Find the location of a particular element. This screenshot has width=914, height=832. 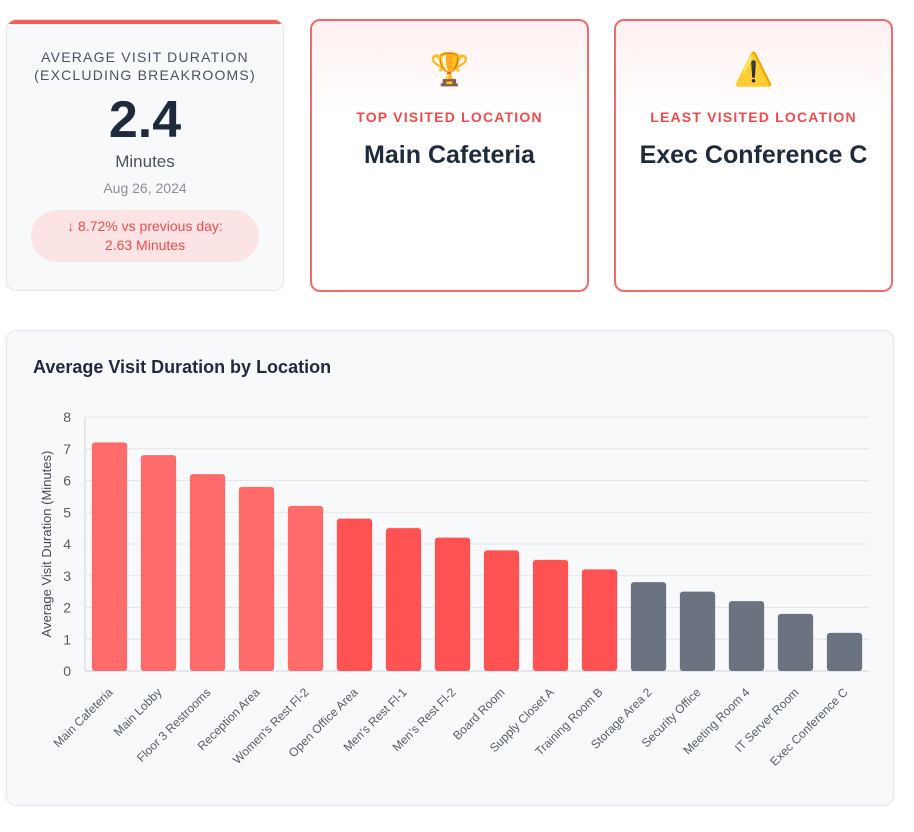

trophy-icon: 🏆 is located at coordinates (449, 69).